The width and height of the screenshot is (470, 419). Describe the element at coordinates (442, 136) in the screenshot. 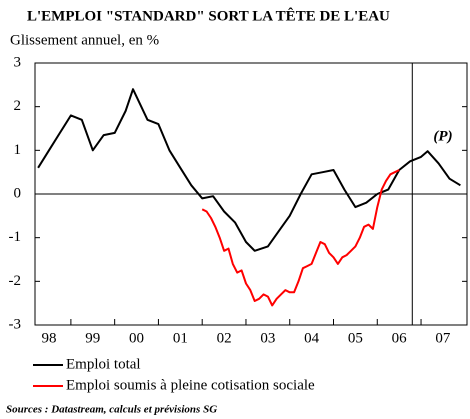

I see `annotation: (P)` at that location.